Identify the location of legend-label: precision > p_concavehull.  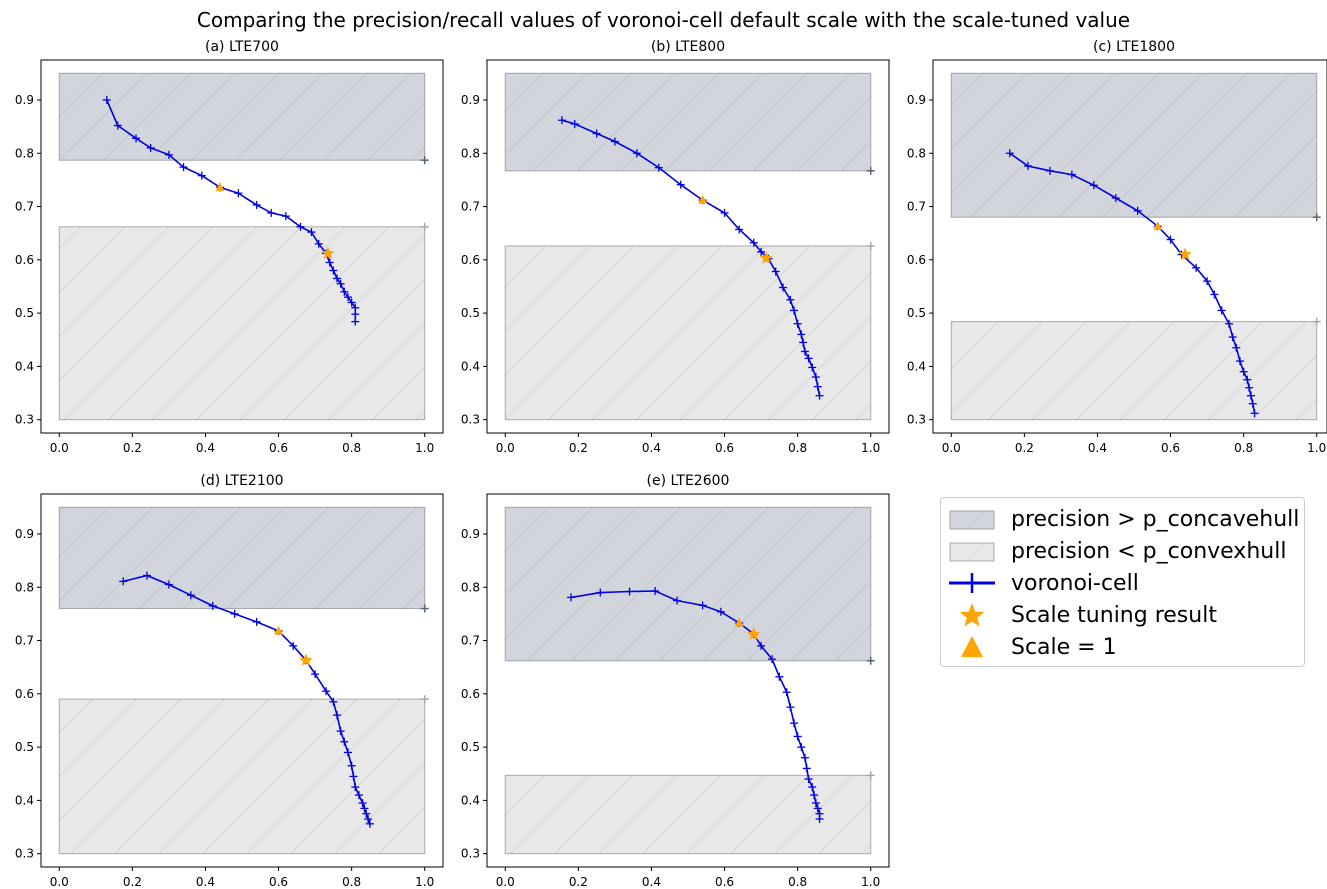
(1155, 519).